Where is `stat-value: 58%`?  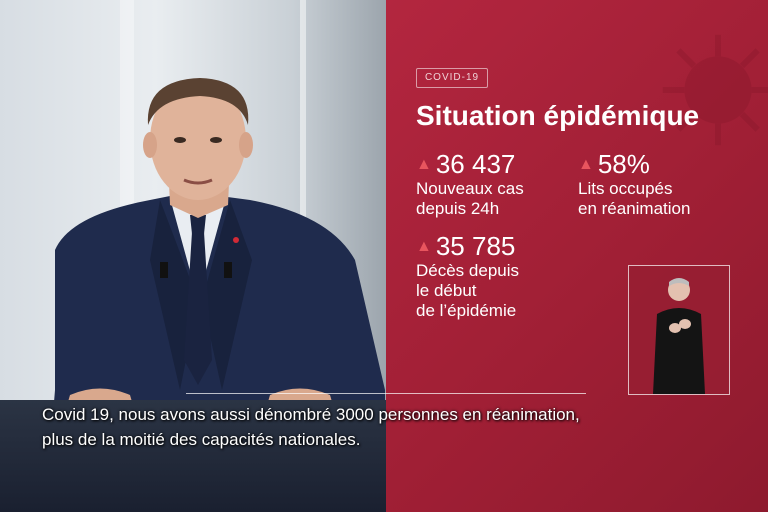
stat-value: 58% is located at coordinates (623, 164).